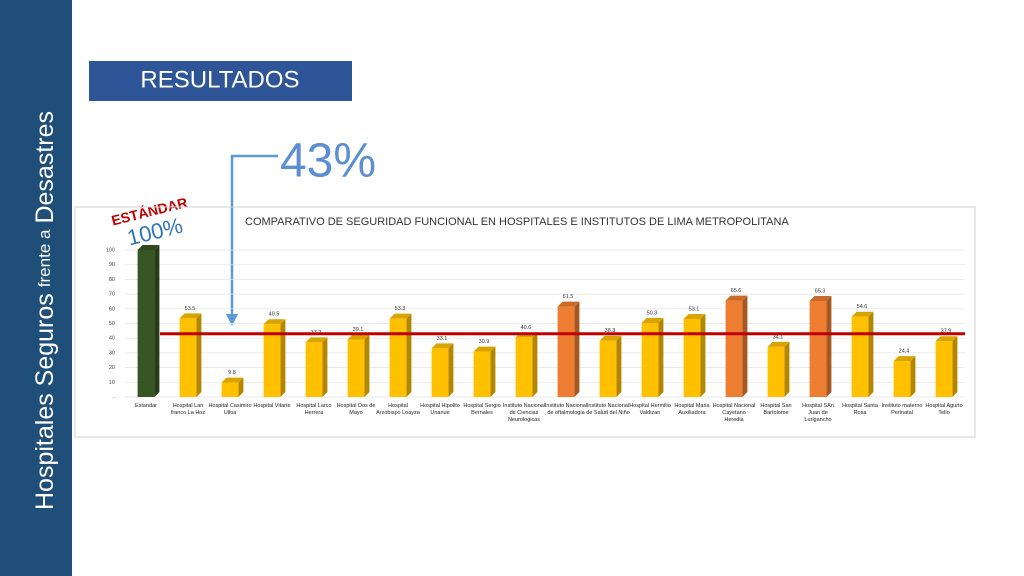 The width and height of the screenshot is (1024, 576). What do you see at coordinates (254, 235) in the screenshot?
I see `arrow` at bounding box center [254, 235].